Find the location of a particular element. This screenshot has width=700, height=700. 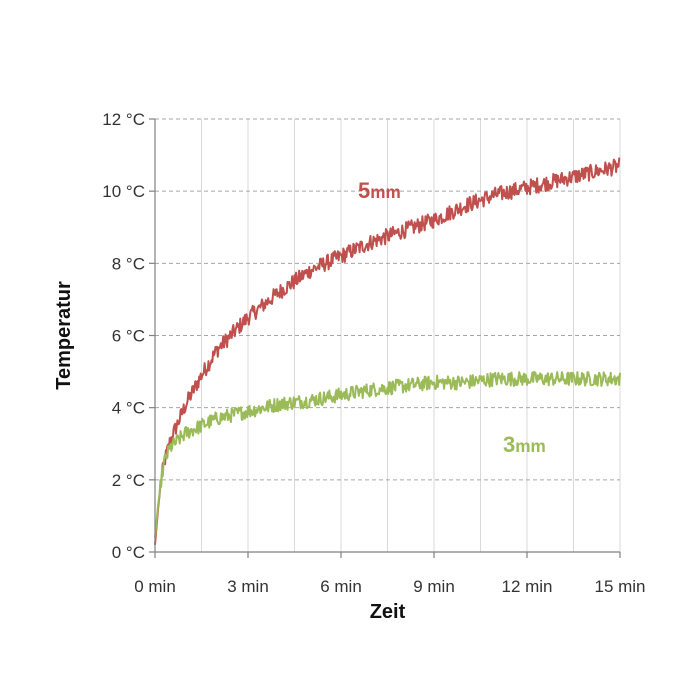

x-tick-label: 0 min is located at coordinates (155, 586).